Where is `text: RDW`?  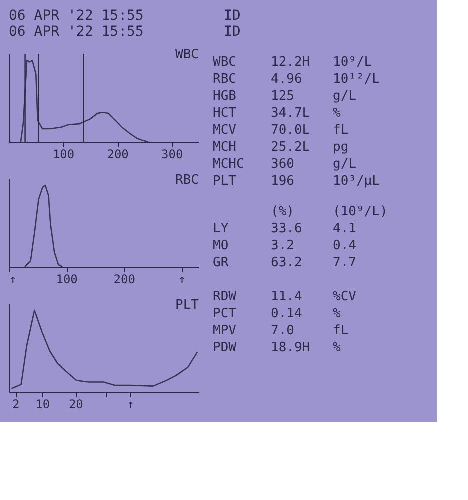
text: RDW is located at coordinates (225, 297).